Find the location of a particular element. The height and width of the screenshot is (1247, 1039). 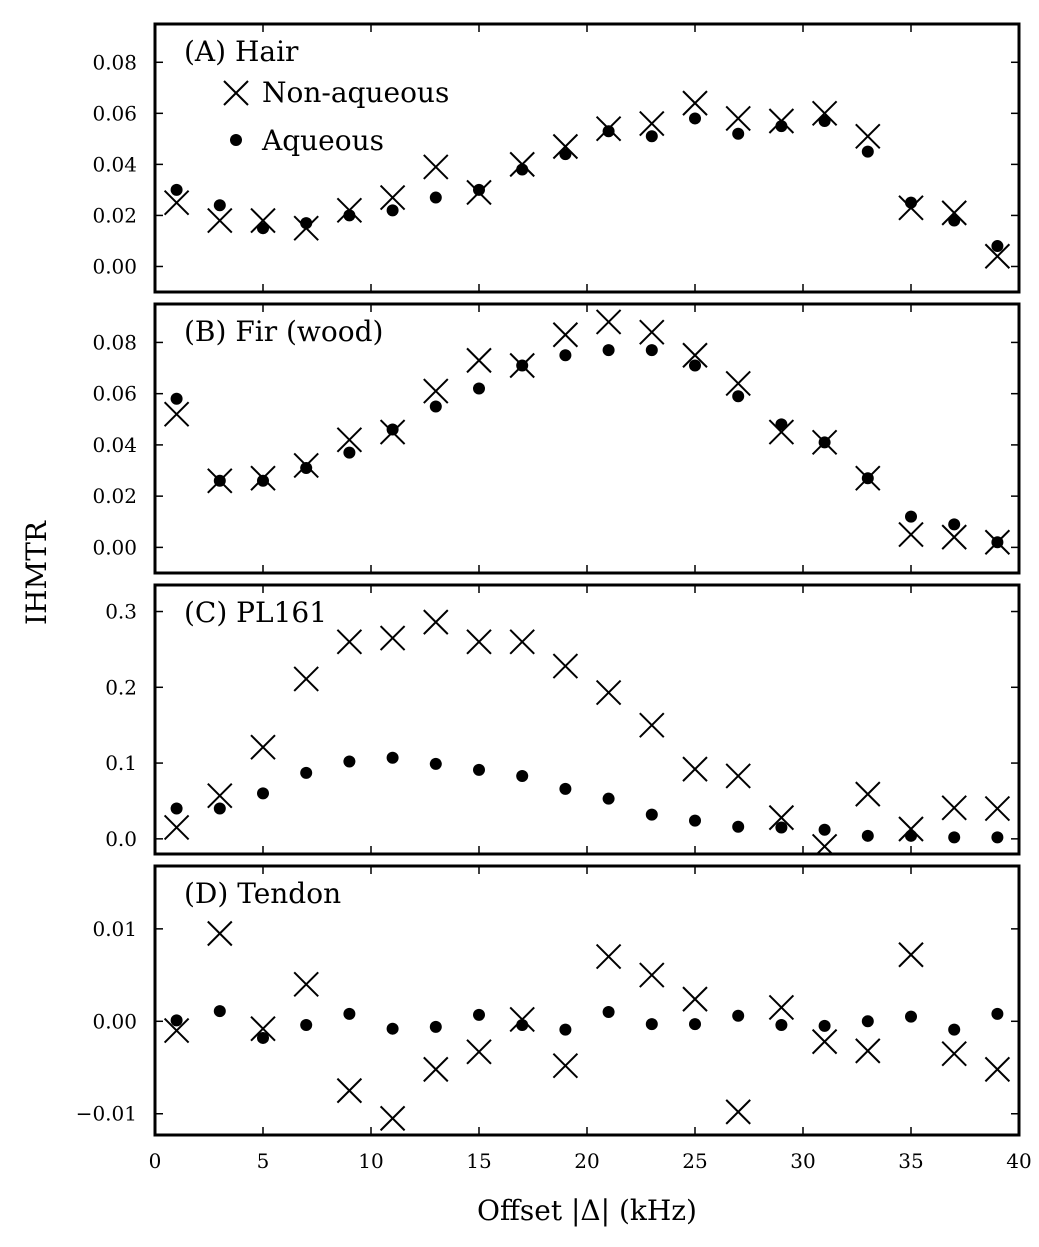

y-tick-label: 0.2 is located at coordinates (121, 687).